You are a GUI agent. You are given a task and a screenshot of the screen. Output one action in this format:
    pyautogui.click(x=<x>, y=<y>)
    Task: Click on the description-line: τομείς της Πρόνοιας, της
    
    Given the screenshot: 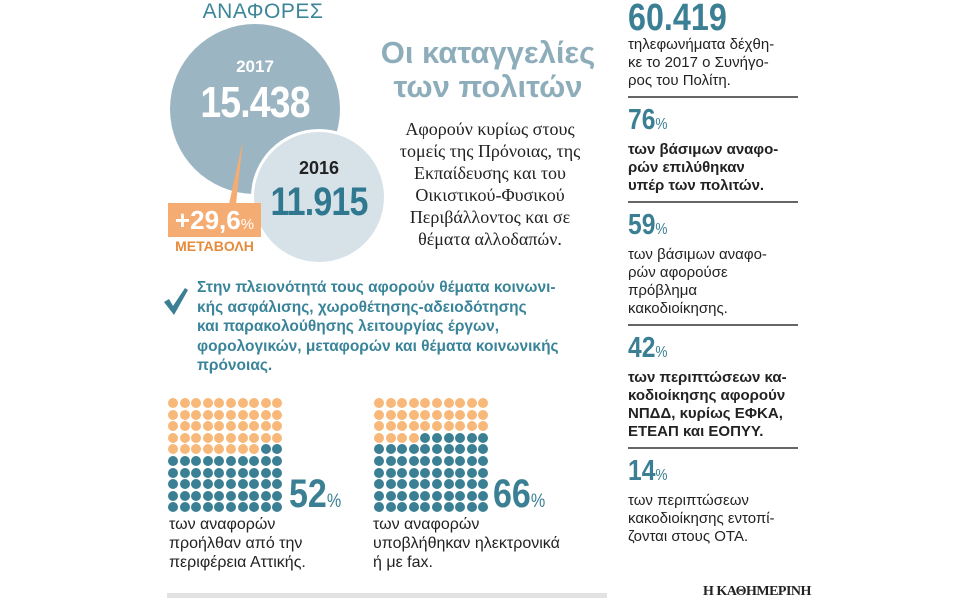 What is the action you would take?
    pyautogui.click(x=490, y=151)
    